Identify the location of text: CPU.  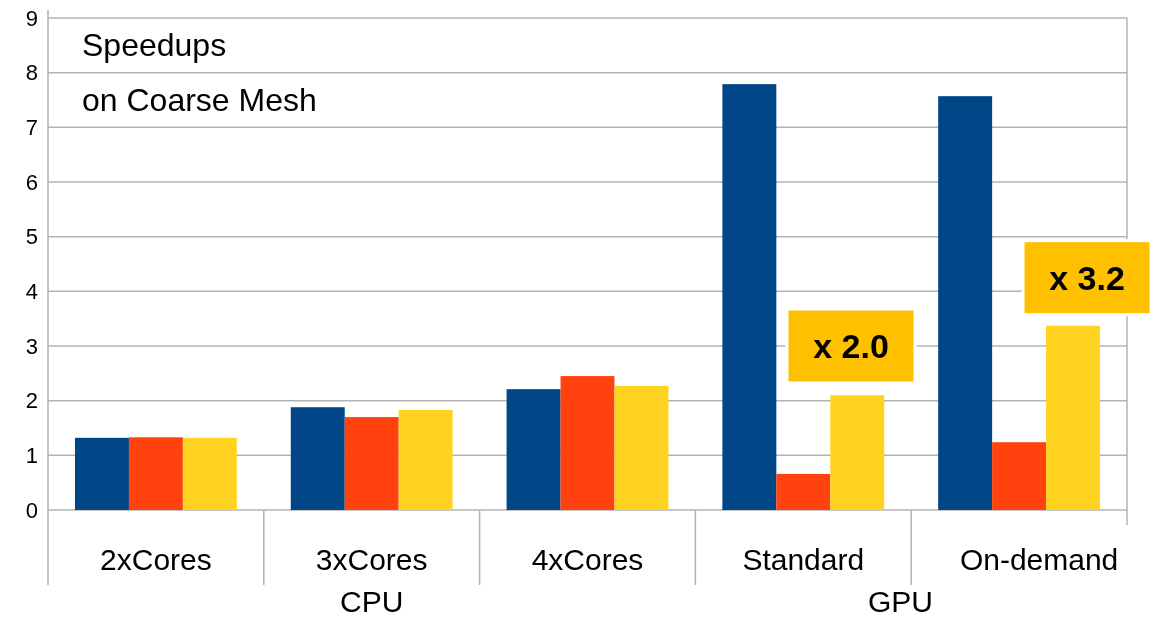
(372, 601).